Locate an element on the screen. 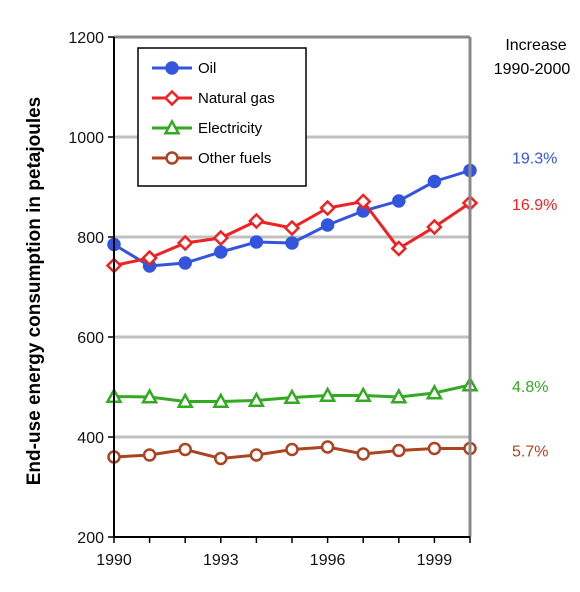 This screenshot has width=580, height=592. legend-label: Oil is located at coordinates (207, 68).